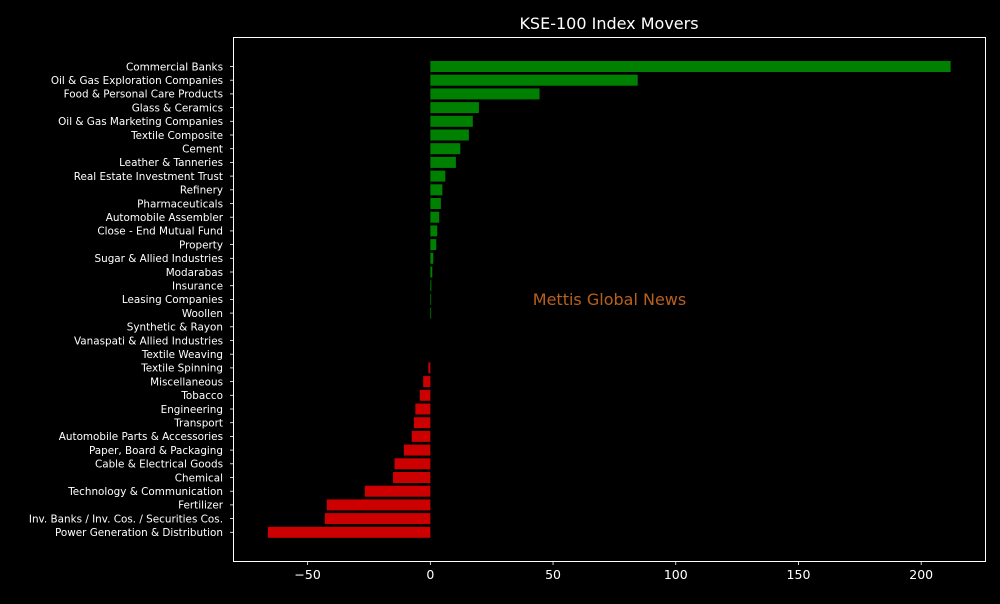 Image resolution: width=1000 pixels, height=604 pixels. Describe the element at coordinates (148, 177) in the screenshot. I see `y-tick-label: Real Estate Investment Trust` at that location.